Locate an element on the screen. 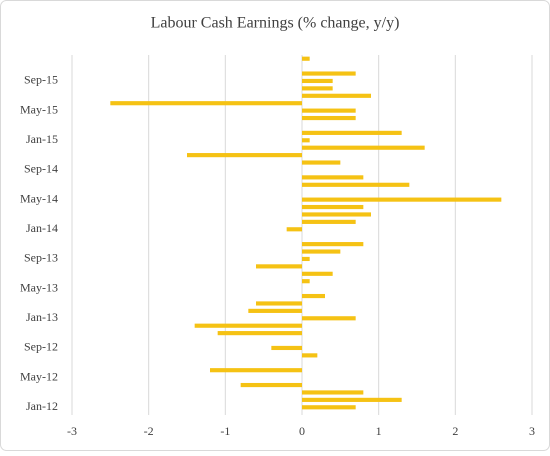  y-tick-label: May-13 is located at coordinates (39, 287).